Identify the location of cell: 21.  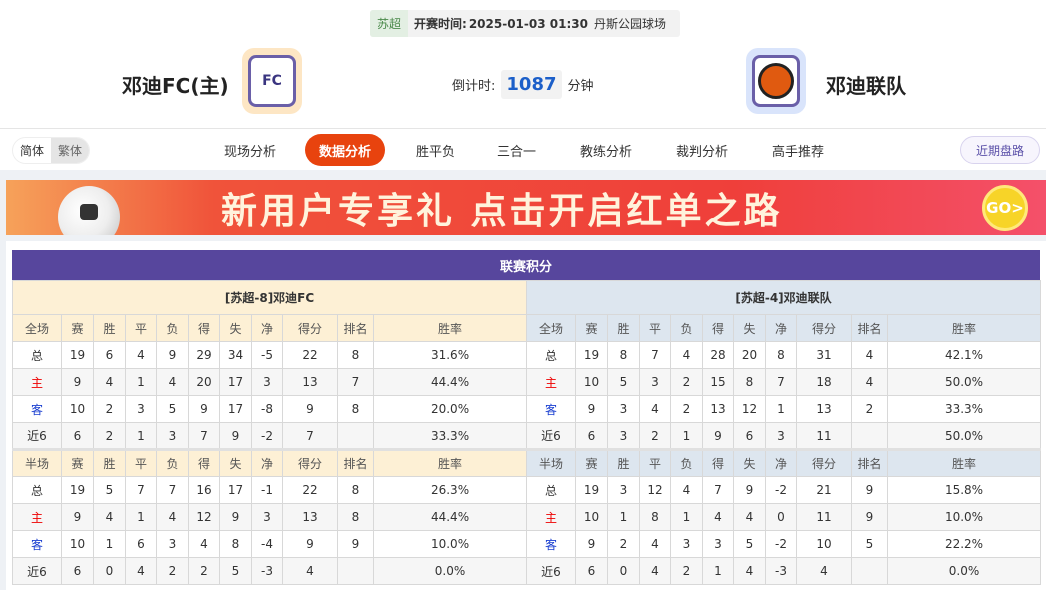
(824, 490).